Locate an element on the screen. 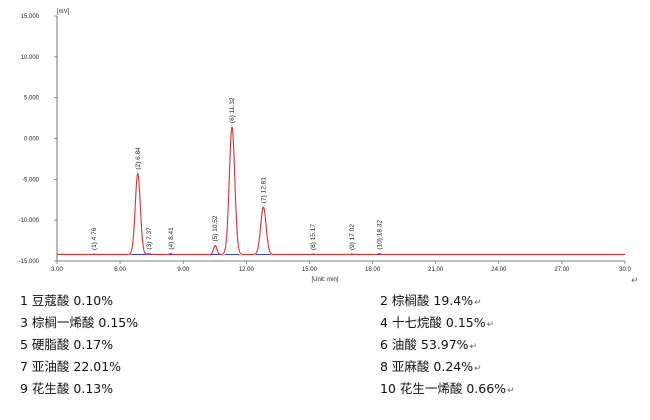 The image size is (650, 420). peak-label: (2) 6.84 is located at coordinates (138, 158).